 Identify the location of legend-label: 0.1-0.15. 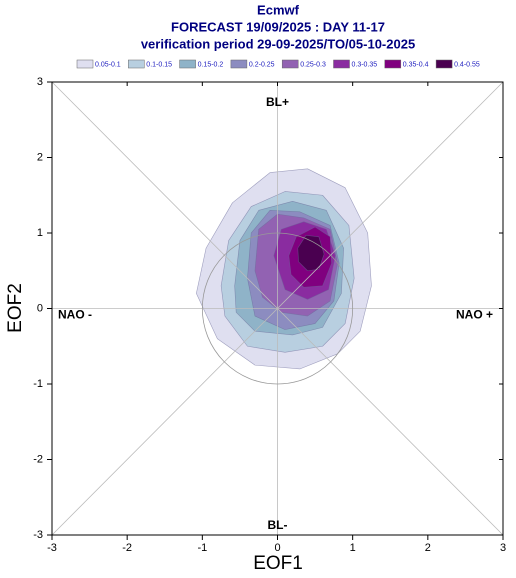
(159, 64).